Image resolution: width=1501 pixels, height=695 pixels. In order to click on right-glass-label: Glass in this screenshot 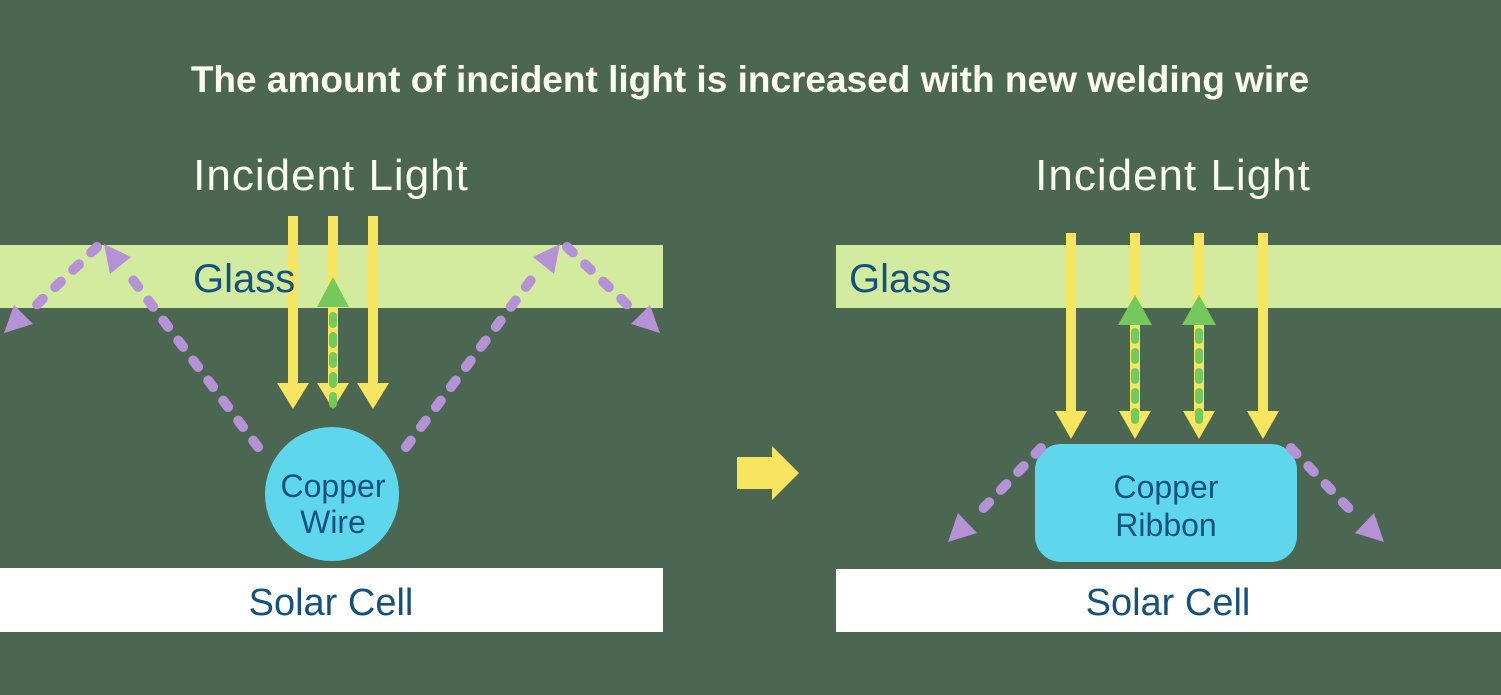, I will do `click(900, 279)`.